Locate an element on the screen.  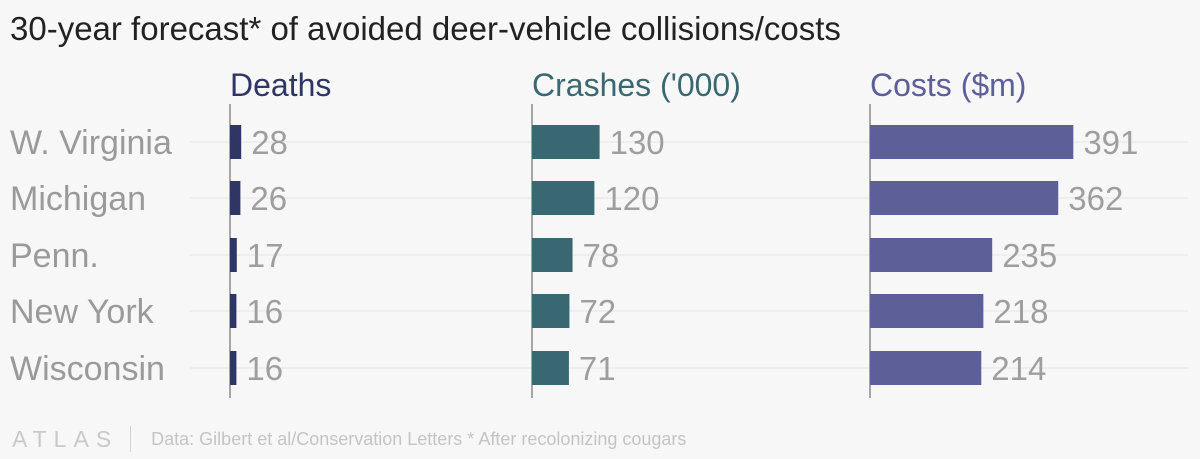
data-label: 120 is located at coordinates (631, 198).